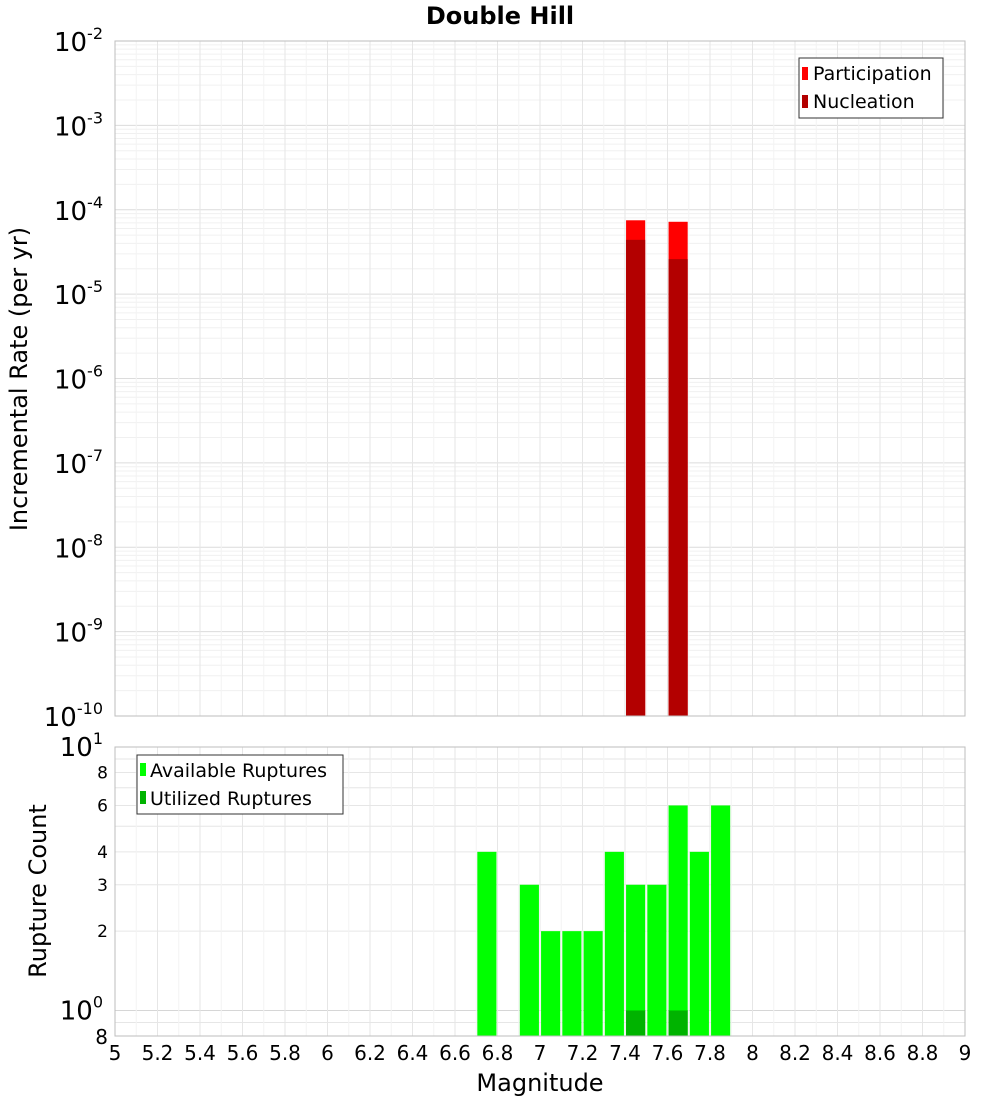 This screenshot has height=1100, width=1000. What do you see at coordinates (78, 379) in the screenshot?
I see `y-tick-label: 10⁻⁶` at bounding box center [78, 379].